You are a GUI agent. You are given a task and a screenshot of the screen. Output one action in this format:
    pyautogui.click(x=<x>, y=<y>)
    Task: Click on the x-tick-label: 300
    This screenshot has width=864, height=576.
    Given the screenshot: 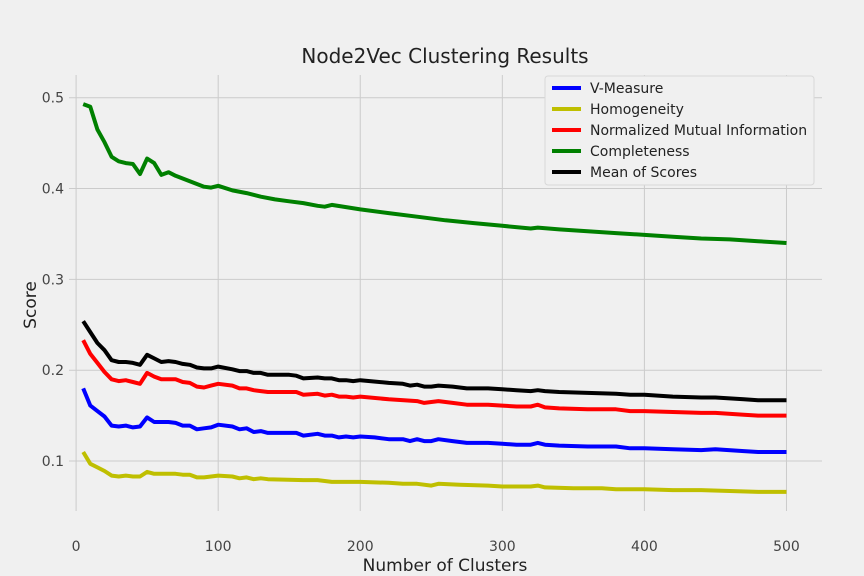 What is the action you would take?
    pyautogui.click(x=502, y=547)
    